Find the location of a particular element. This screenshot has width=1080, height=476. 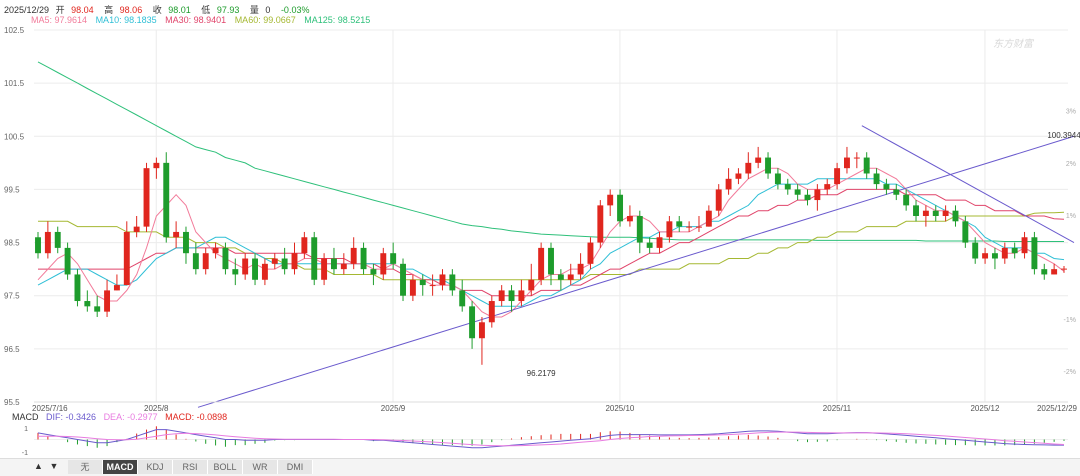

watermark-logo: 东方财富 is located at coordinates (1013, 44).